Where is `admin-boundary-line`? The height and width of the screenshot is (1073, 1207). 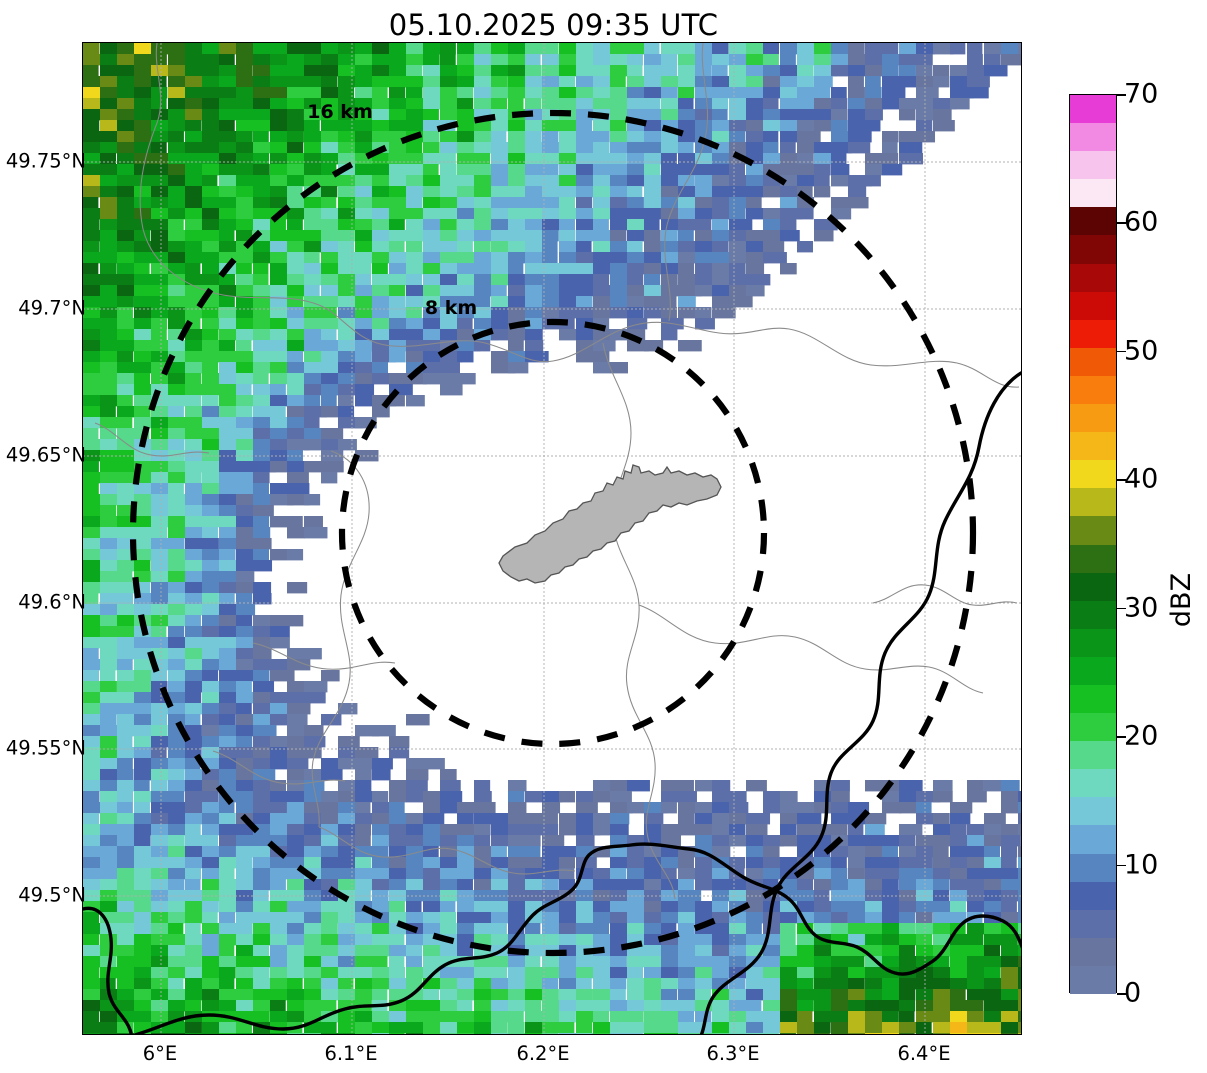
admin-boundary-line is located at coordinates (945, 595).